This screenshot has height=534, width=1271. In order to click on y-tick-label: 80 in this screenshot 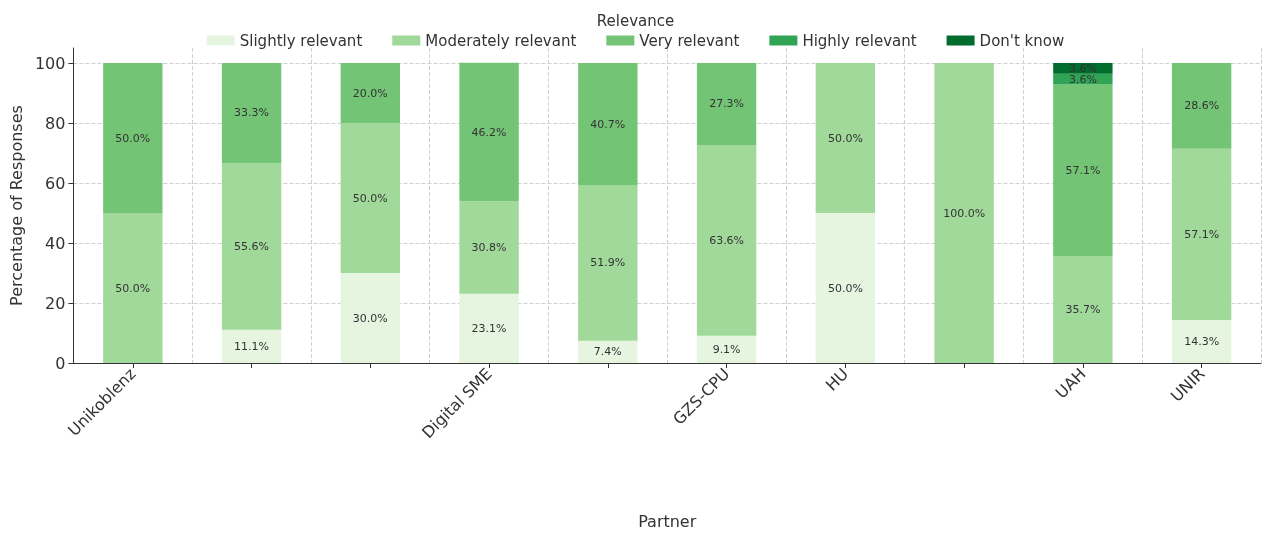, I will do `click(55, 123)`.